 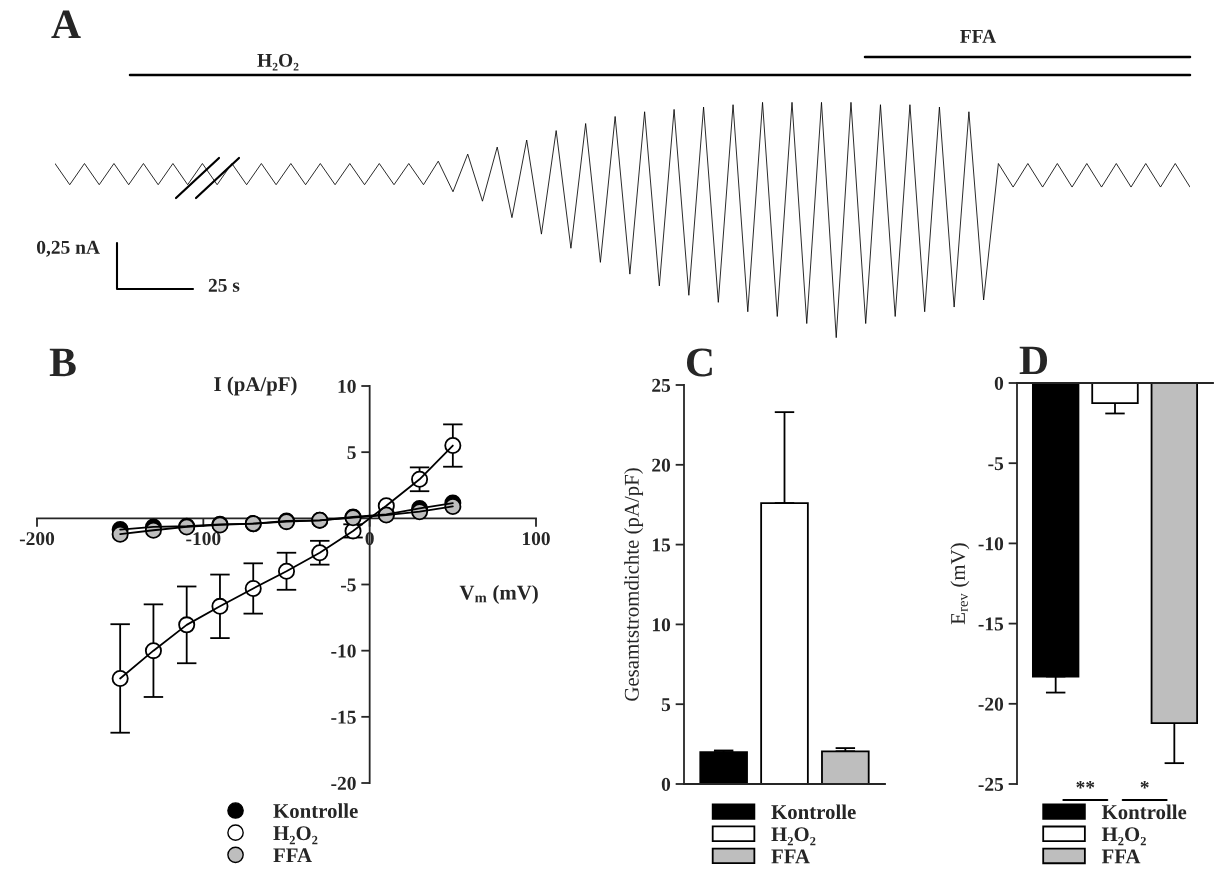 What do you see at coordinates (66, 24) in the screenshot?
I see `chart-title: A` at bounding box center [66, 24].